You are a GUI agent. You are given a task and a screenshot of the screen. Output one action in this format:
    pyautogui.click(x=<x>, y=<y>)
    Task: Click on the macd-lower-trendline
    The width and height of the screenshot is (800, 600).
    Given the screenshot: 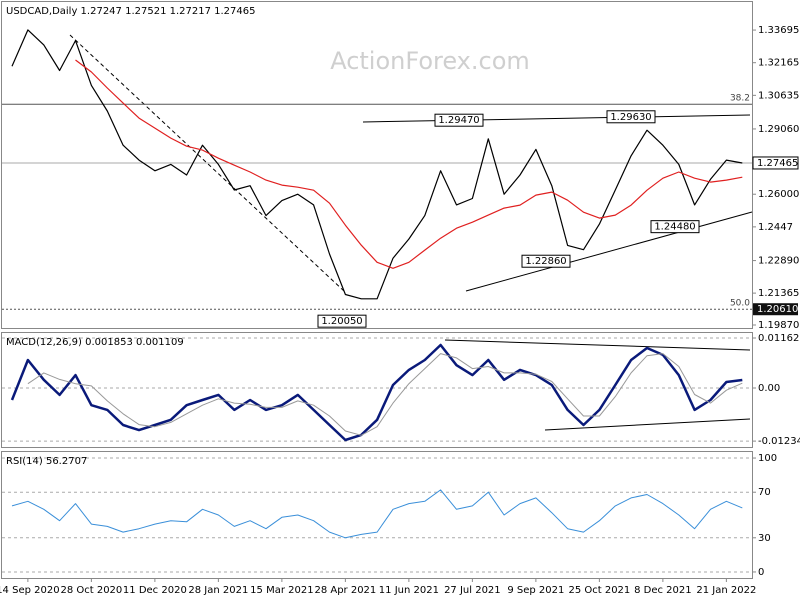 What is the action you would take?
    pyautogui.click(x=647, y=424)
    